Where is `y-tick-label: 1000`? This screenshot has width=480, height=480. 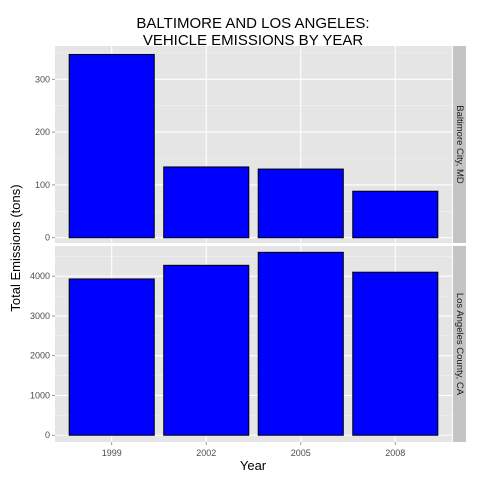
y-tick-label: 1000 is located at coordinates (40, 395).